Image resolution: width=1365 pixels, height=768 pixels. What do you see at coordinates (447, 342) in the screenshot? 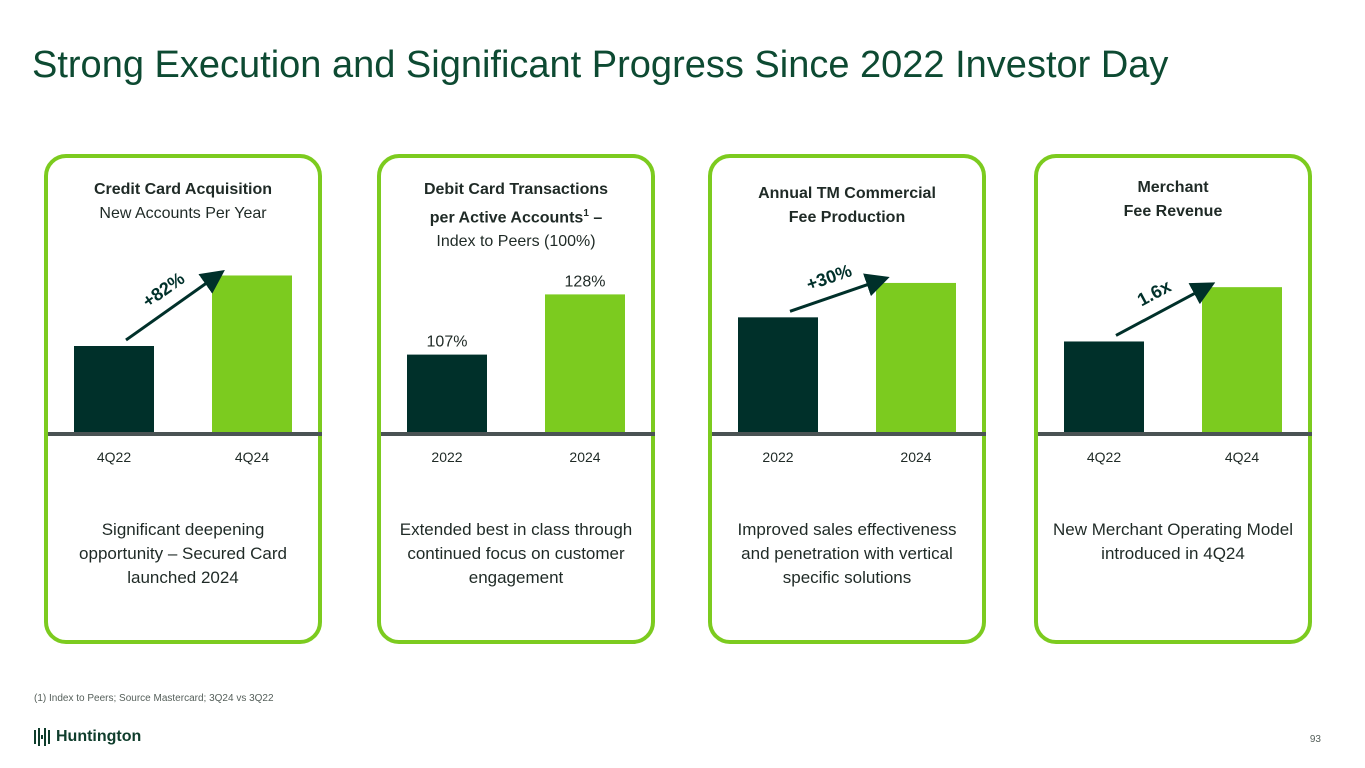
I see `data-label: 107%` at bounding box center [447, 342].